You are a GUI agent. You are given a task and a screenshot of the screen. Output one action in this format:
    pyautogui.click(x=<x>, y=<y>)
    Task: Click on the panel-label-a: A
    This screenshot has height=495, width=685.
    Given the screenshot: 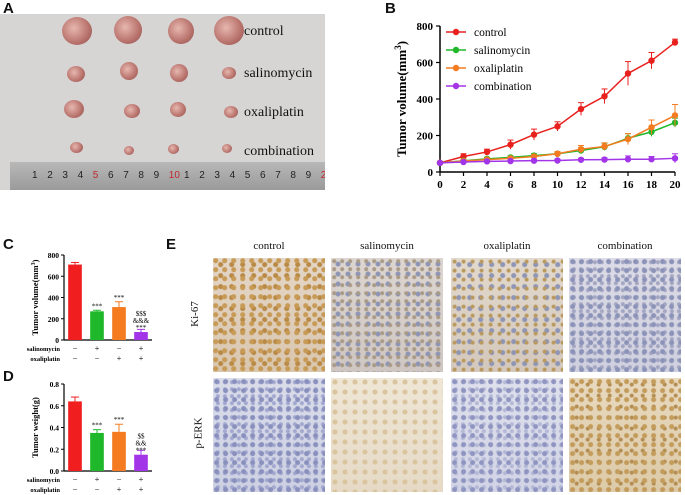 What is the action you would take?
    pyautogui.click(x=8, y=8)
    